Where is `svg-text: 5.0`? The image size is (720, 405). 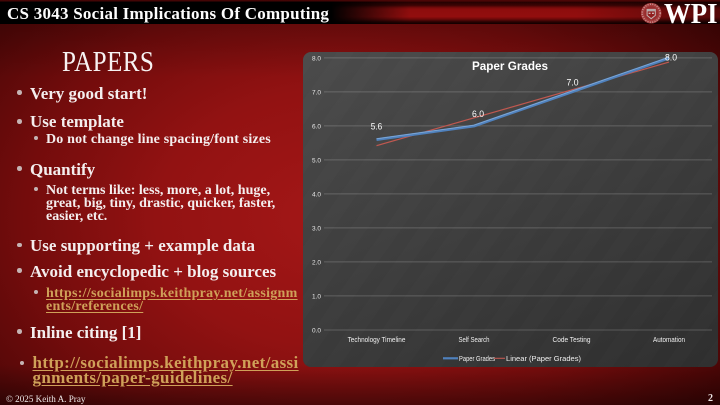 svg-text: 5.0 is located at coordinates (316, 160).